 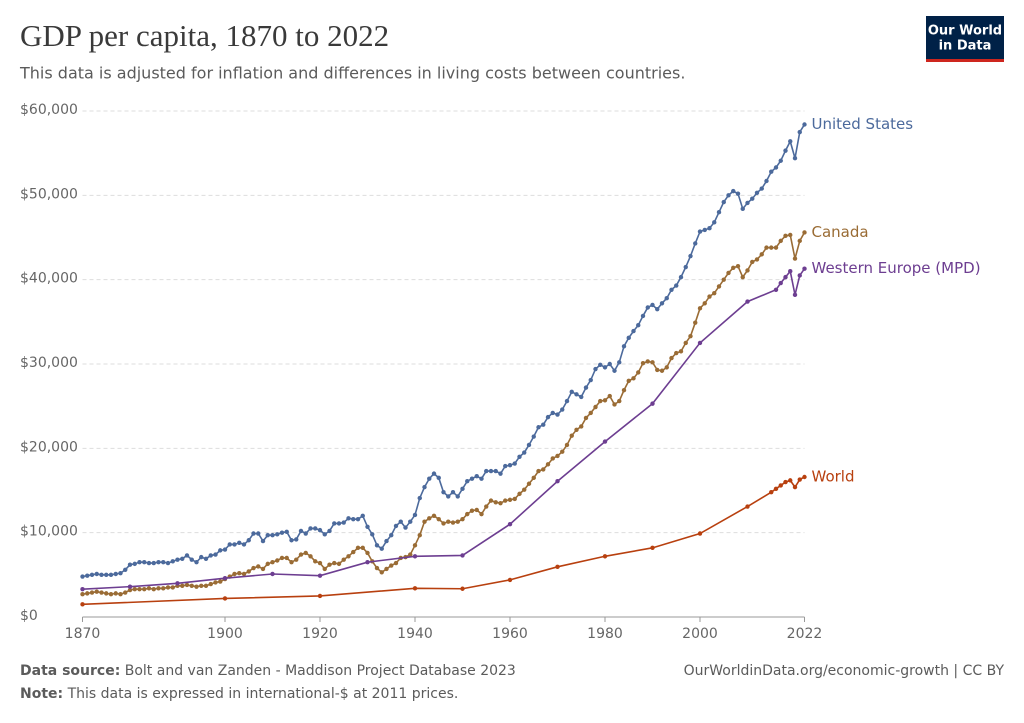 What do you see at coordinates (204, 35) in the screenshot?
I see `chart-title: GDP per capita, 1870 to 2022` at bounding box center [204, 35].